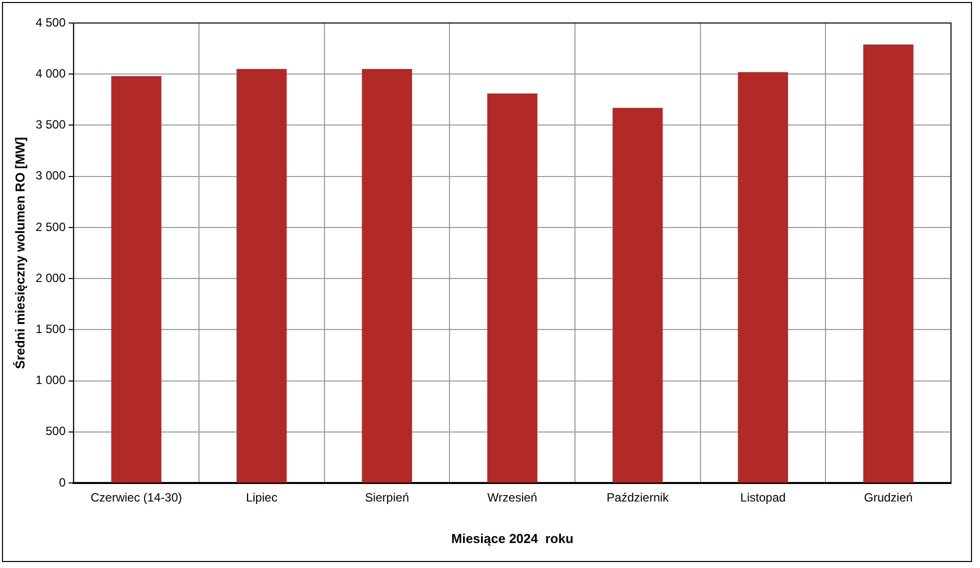 The image size is (980, 568). I want to click on y-tick-label: 1 000, so click(51, 380).